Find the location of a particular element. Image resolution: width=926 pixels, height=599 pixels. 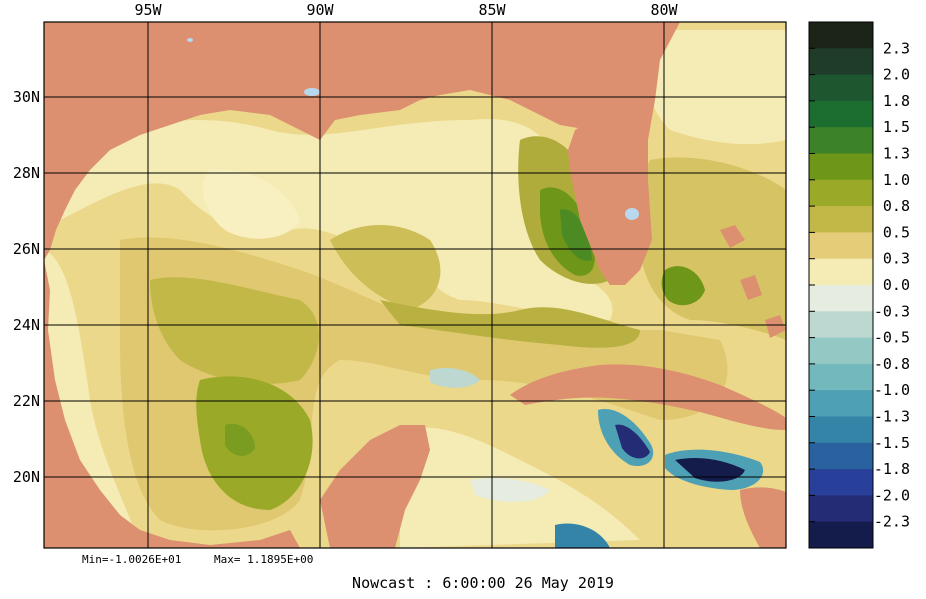

neg-core-cayman is located at coordinates (632, 441).